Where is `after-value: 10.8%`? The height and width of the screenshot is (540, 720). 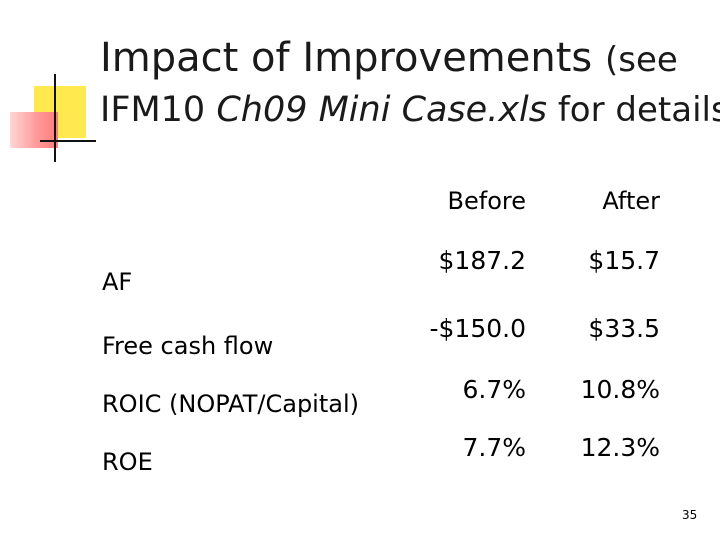
after-value: 10.8% is located at coordinates (620, 389).